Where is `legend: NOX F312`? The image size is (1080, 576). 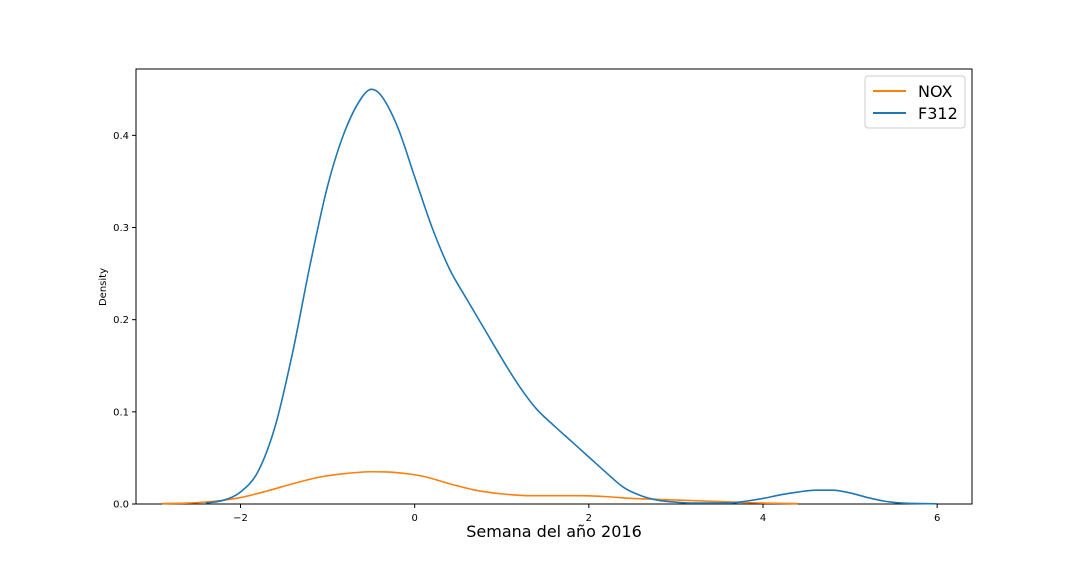
legend: NOX F312 is located at coordinates (915, 102).